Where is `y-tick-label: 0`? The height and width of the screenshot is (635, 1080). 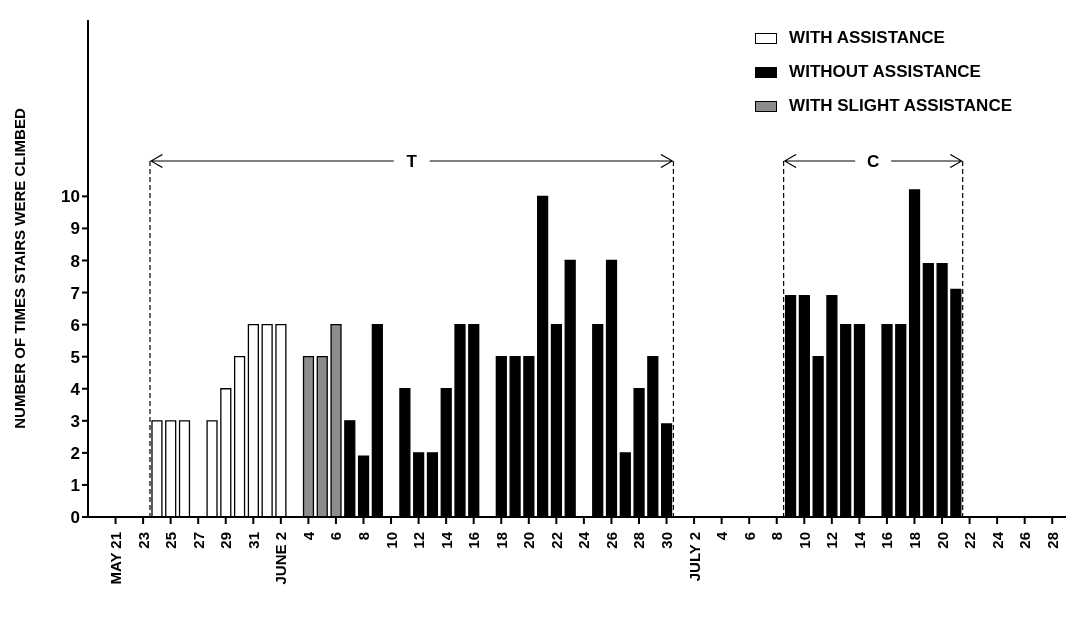
y-tick-label: 0 is located at coordinates (75, 518).